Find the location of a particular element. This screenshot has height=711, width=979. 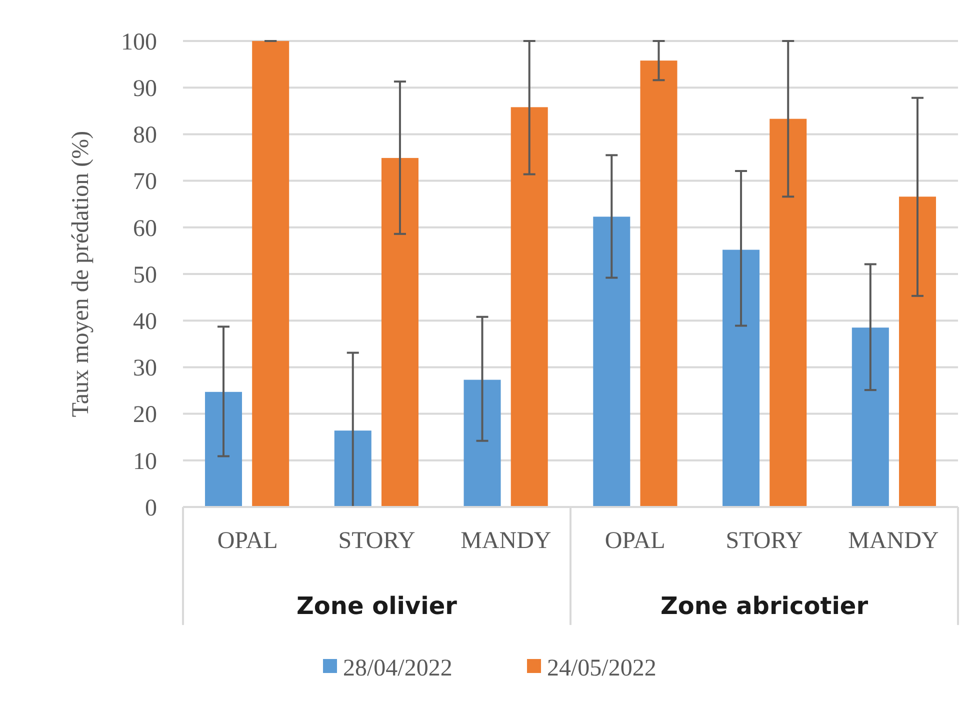

y-tick-label: 50 is located at coordinates (145, 275).